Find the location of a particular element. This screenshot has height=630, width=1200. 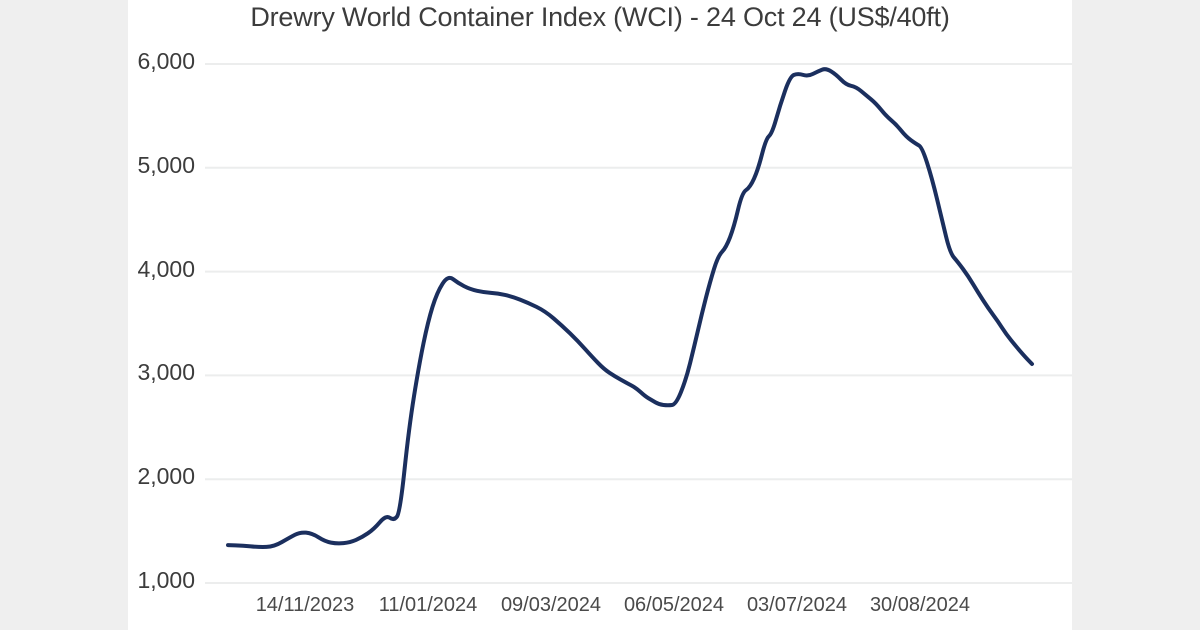

x-axis-tick-label: 14/11/2023 is located at coordinates (305, 605).